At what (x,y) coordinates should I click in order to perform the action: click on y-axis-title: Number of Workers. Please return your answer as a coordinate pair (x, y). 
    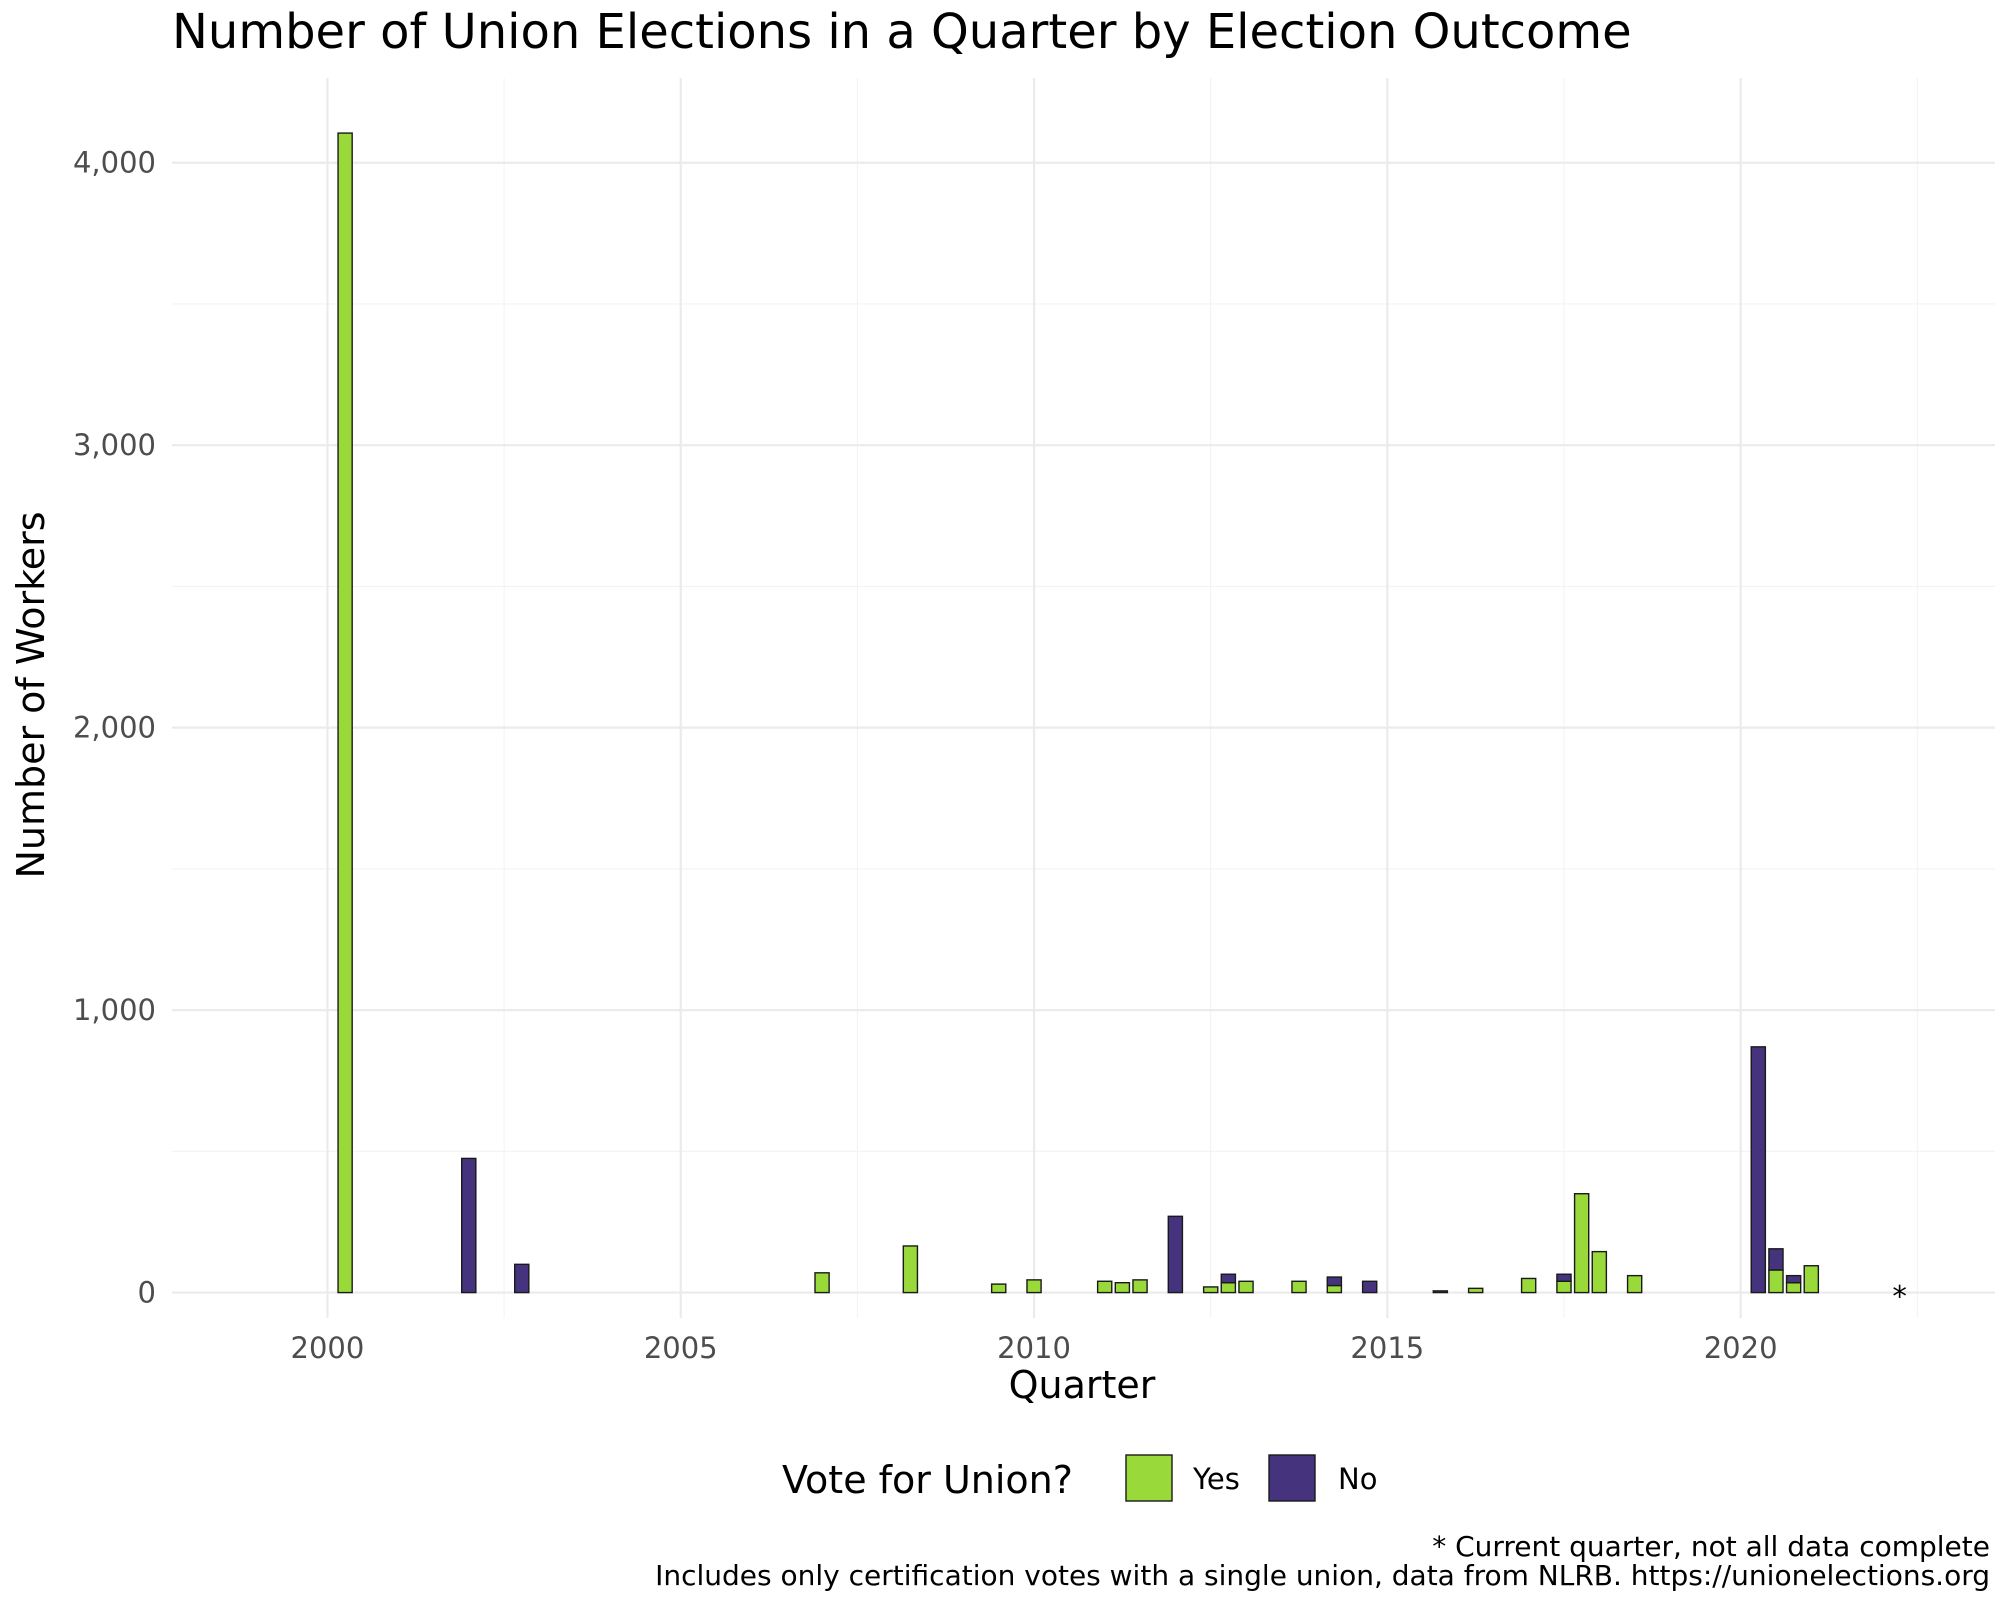
    Looking at the image, I should click on (31, 694).